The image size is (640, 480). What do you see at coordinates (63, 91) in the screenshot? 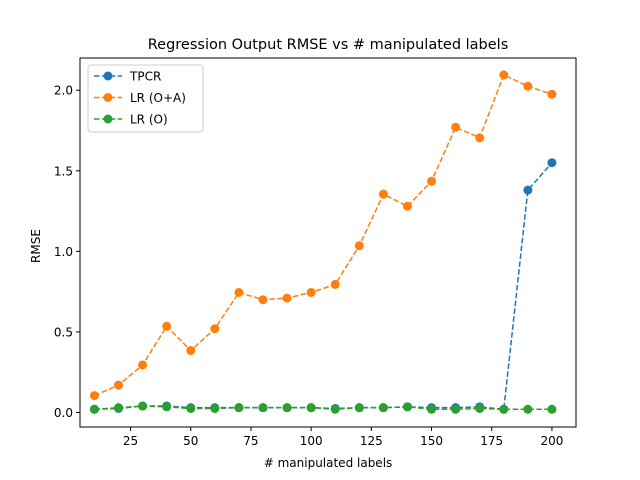
I see `y-tick-label: 2.0` at bounding box center [63, 91].